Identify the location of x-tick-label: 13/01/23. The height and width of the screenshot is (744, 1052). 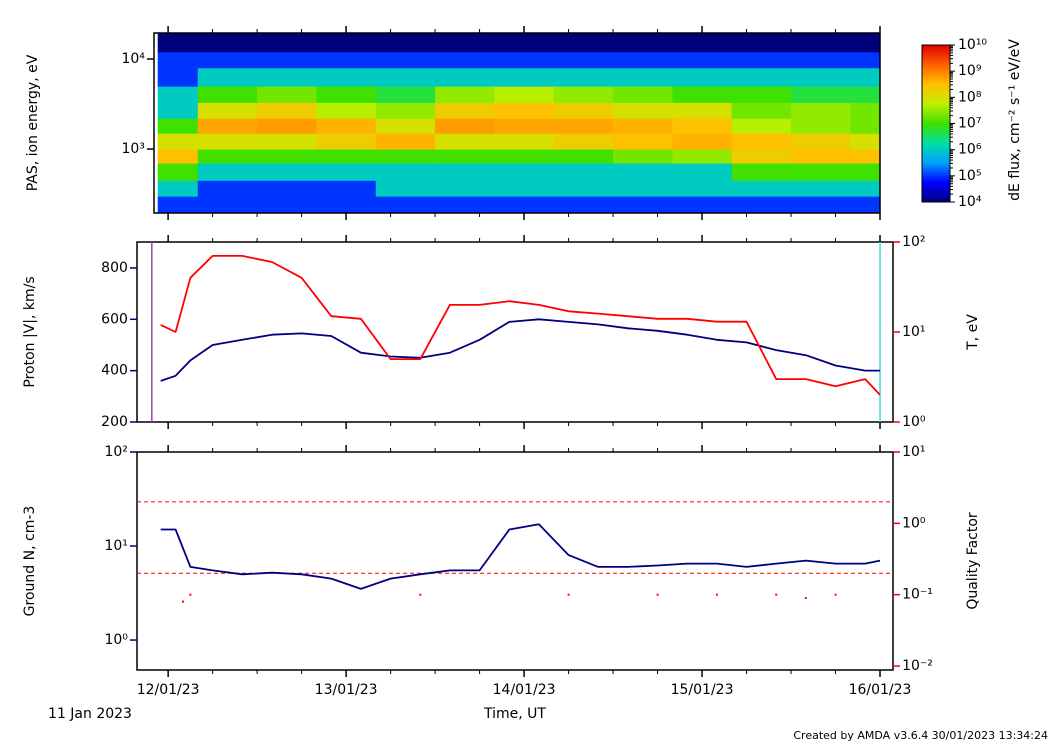
(346, 690).